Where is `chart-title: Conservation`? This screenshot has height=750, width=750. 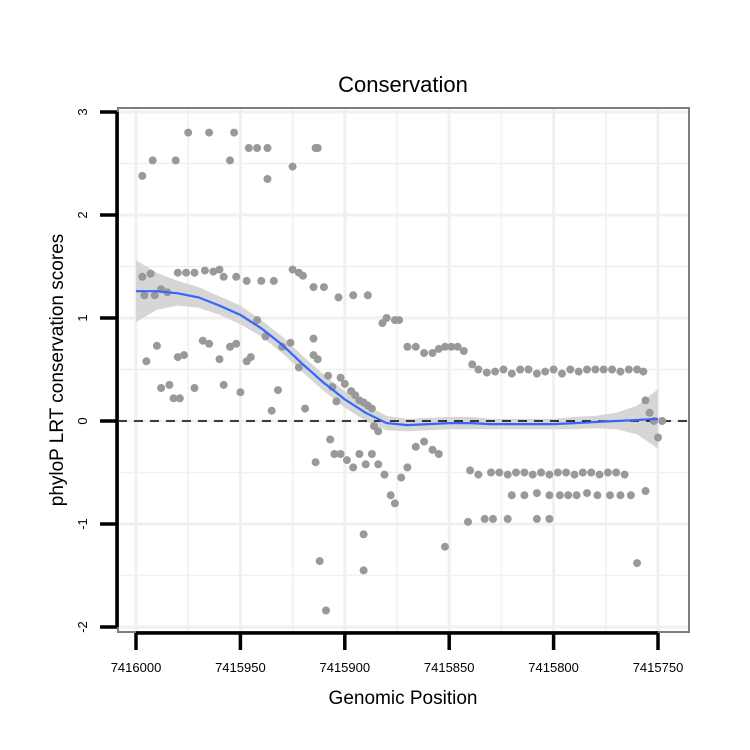
chart-title: Conservation is located at coordinates (403, 84).